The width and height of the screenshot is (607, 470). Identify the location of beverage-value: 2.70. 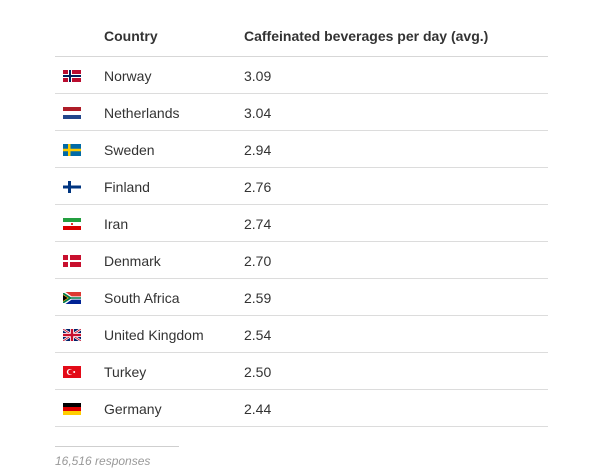
(258, 261).